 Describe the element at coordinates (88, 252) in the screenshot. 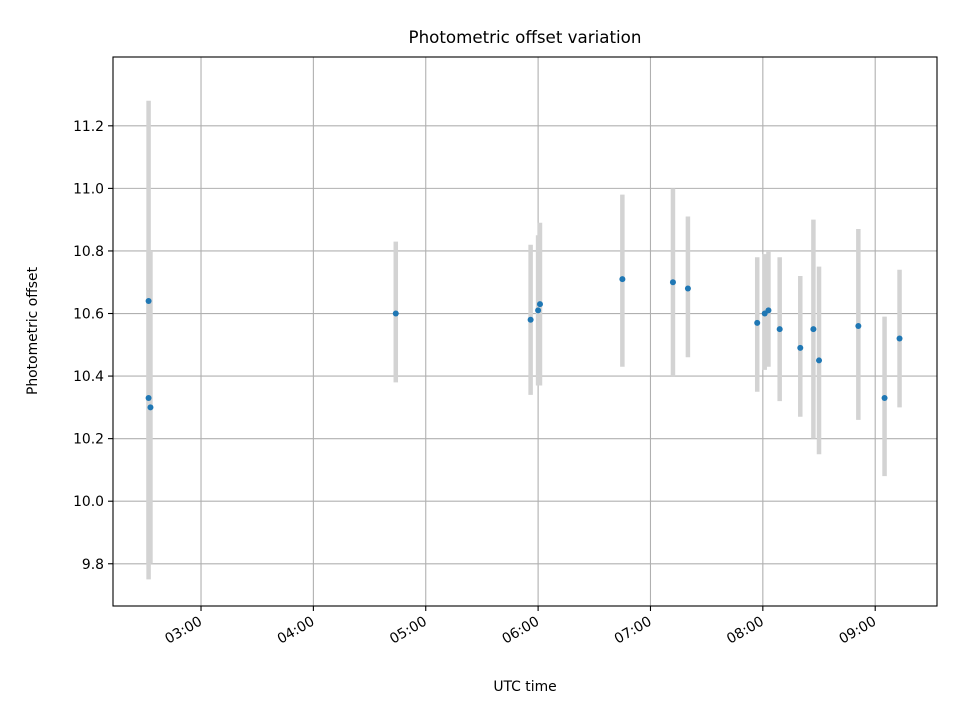

I see `y-tick-label: 10.8` at that location.